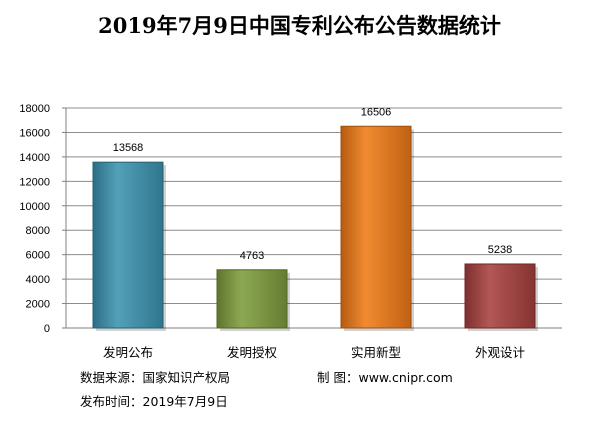 The width and height of the screenshot is (599, 424). What do you see at coordinates (38, 256) in the screenshot?
I see `y-tick-label: 6000` at bounding box center [38, 256].